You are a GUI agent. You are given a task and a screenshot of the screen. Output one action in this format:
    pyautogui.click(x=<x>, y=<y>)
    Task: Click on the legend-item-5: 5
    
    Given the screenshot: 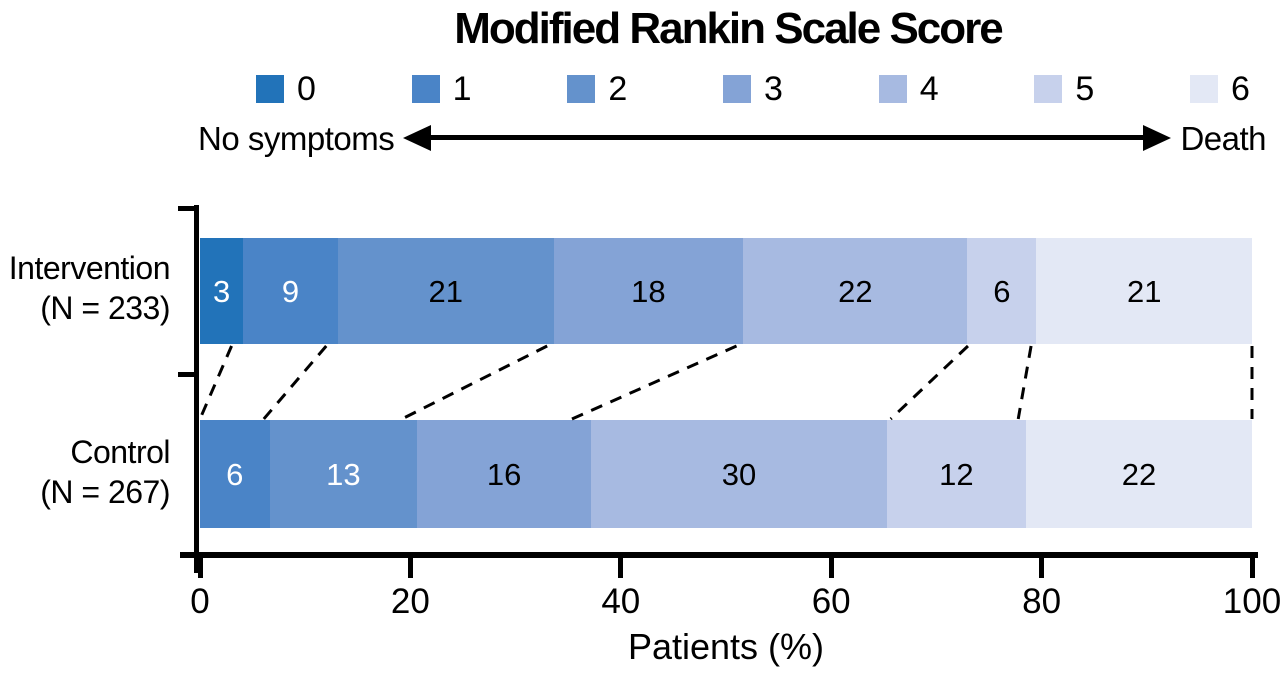 What is the action you would take?
    pyautogui.click(x=1064, y=89)
    